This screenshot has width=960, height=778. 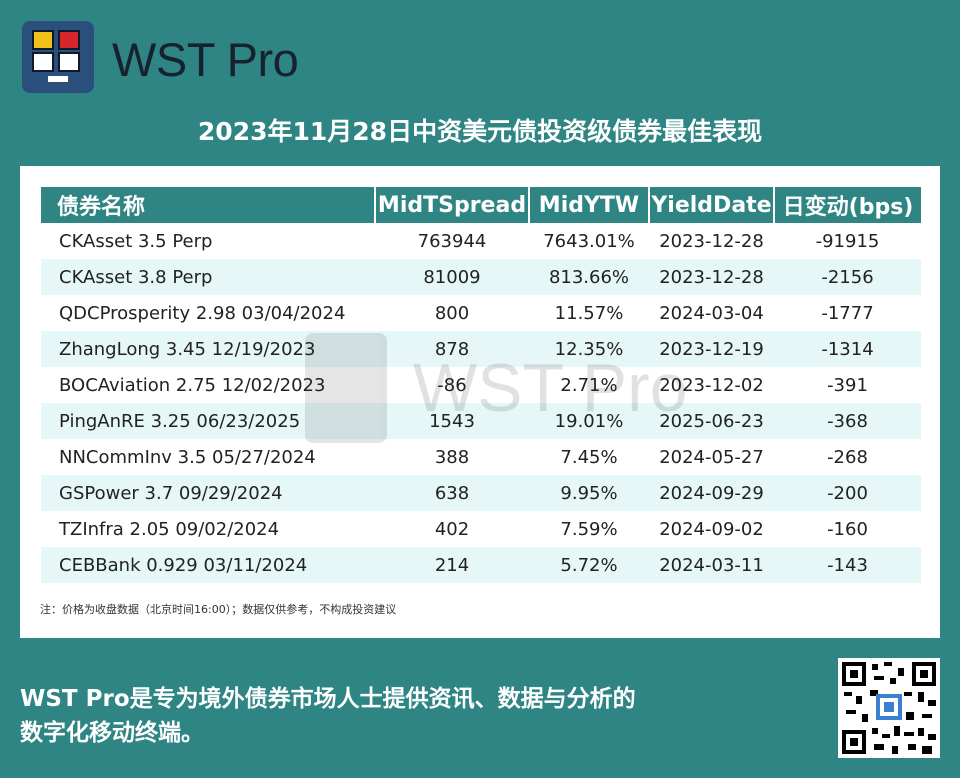 I want to click on cell-midytw: 5.72%, so click(x=589, y=565).